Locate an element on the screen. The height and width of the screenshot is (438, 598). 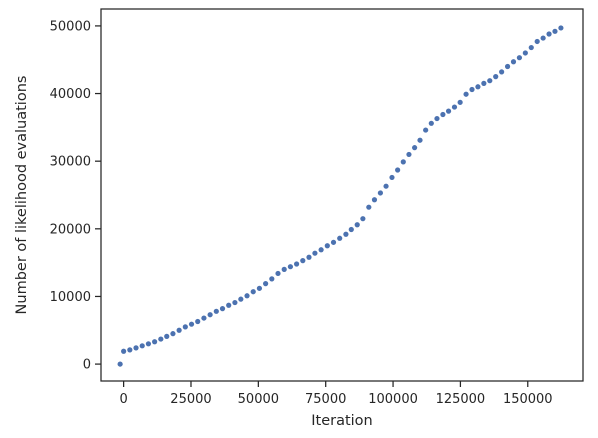
y-tick-label: 20000 is located at coordinates (70, 229).